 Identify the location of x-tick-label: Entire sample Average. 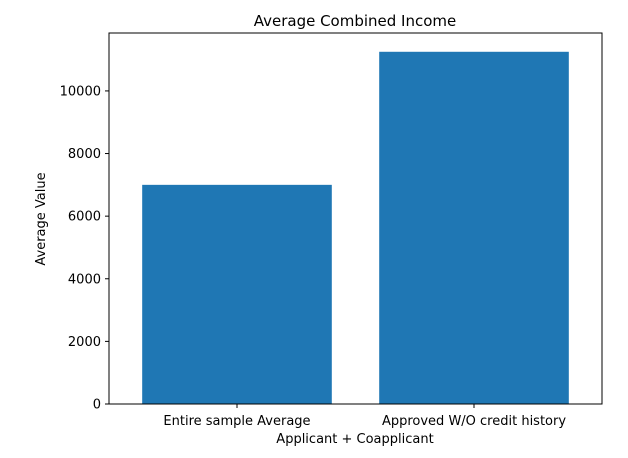
(236, 421).